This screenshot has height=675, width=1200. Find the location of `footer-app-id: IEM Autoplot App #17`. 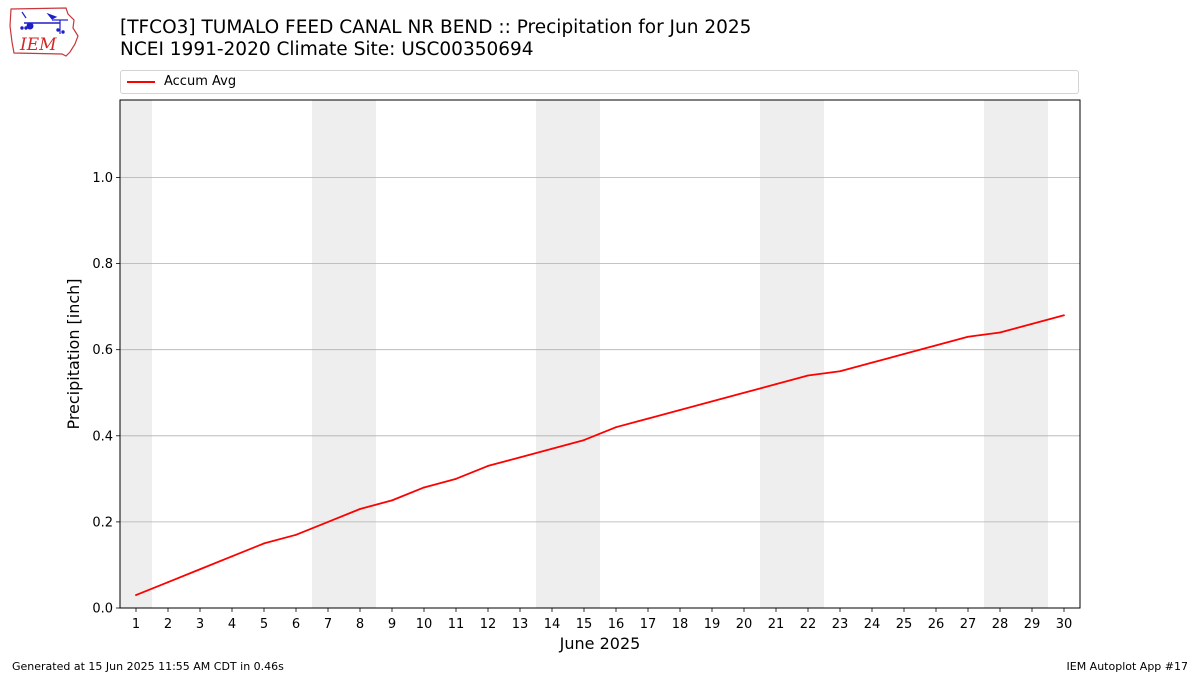

footer-app-id: IEM Autoplot App #17 is located at coordinates (1127, 666).